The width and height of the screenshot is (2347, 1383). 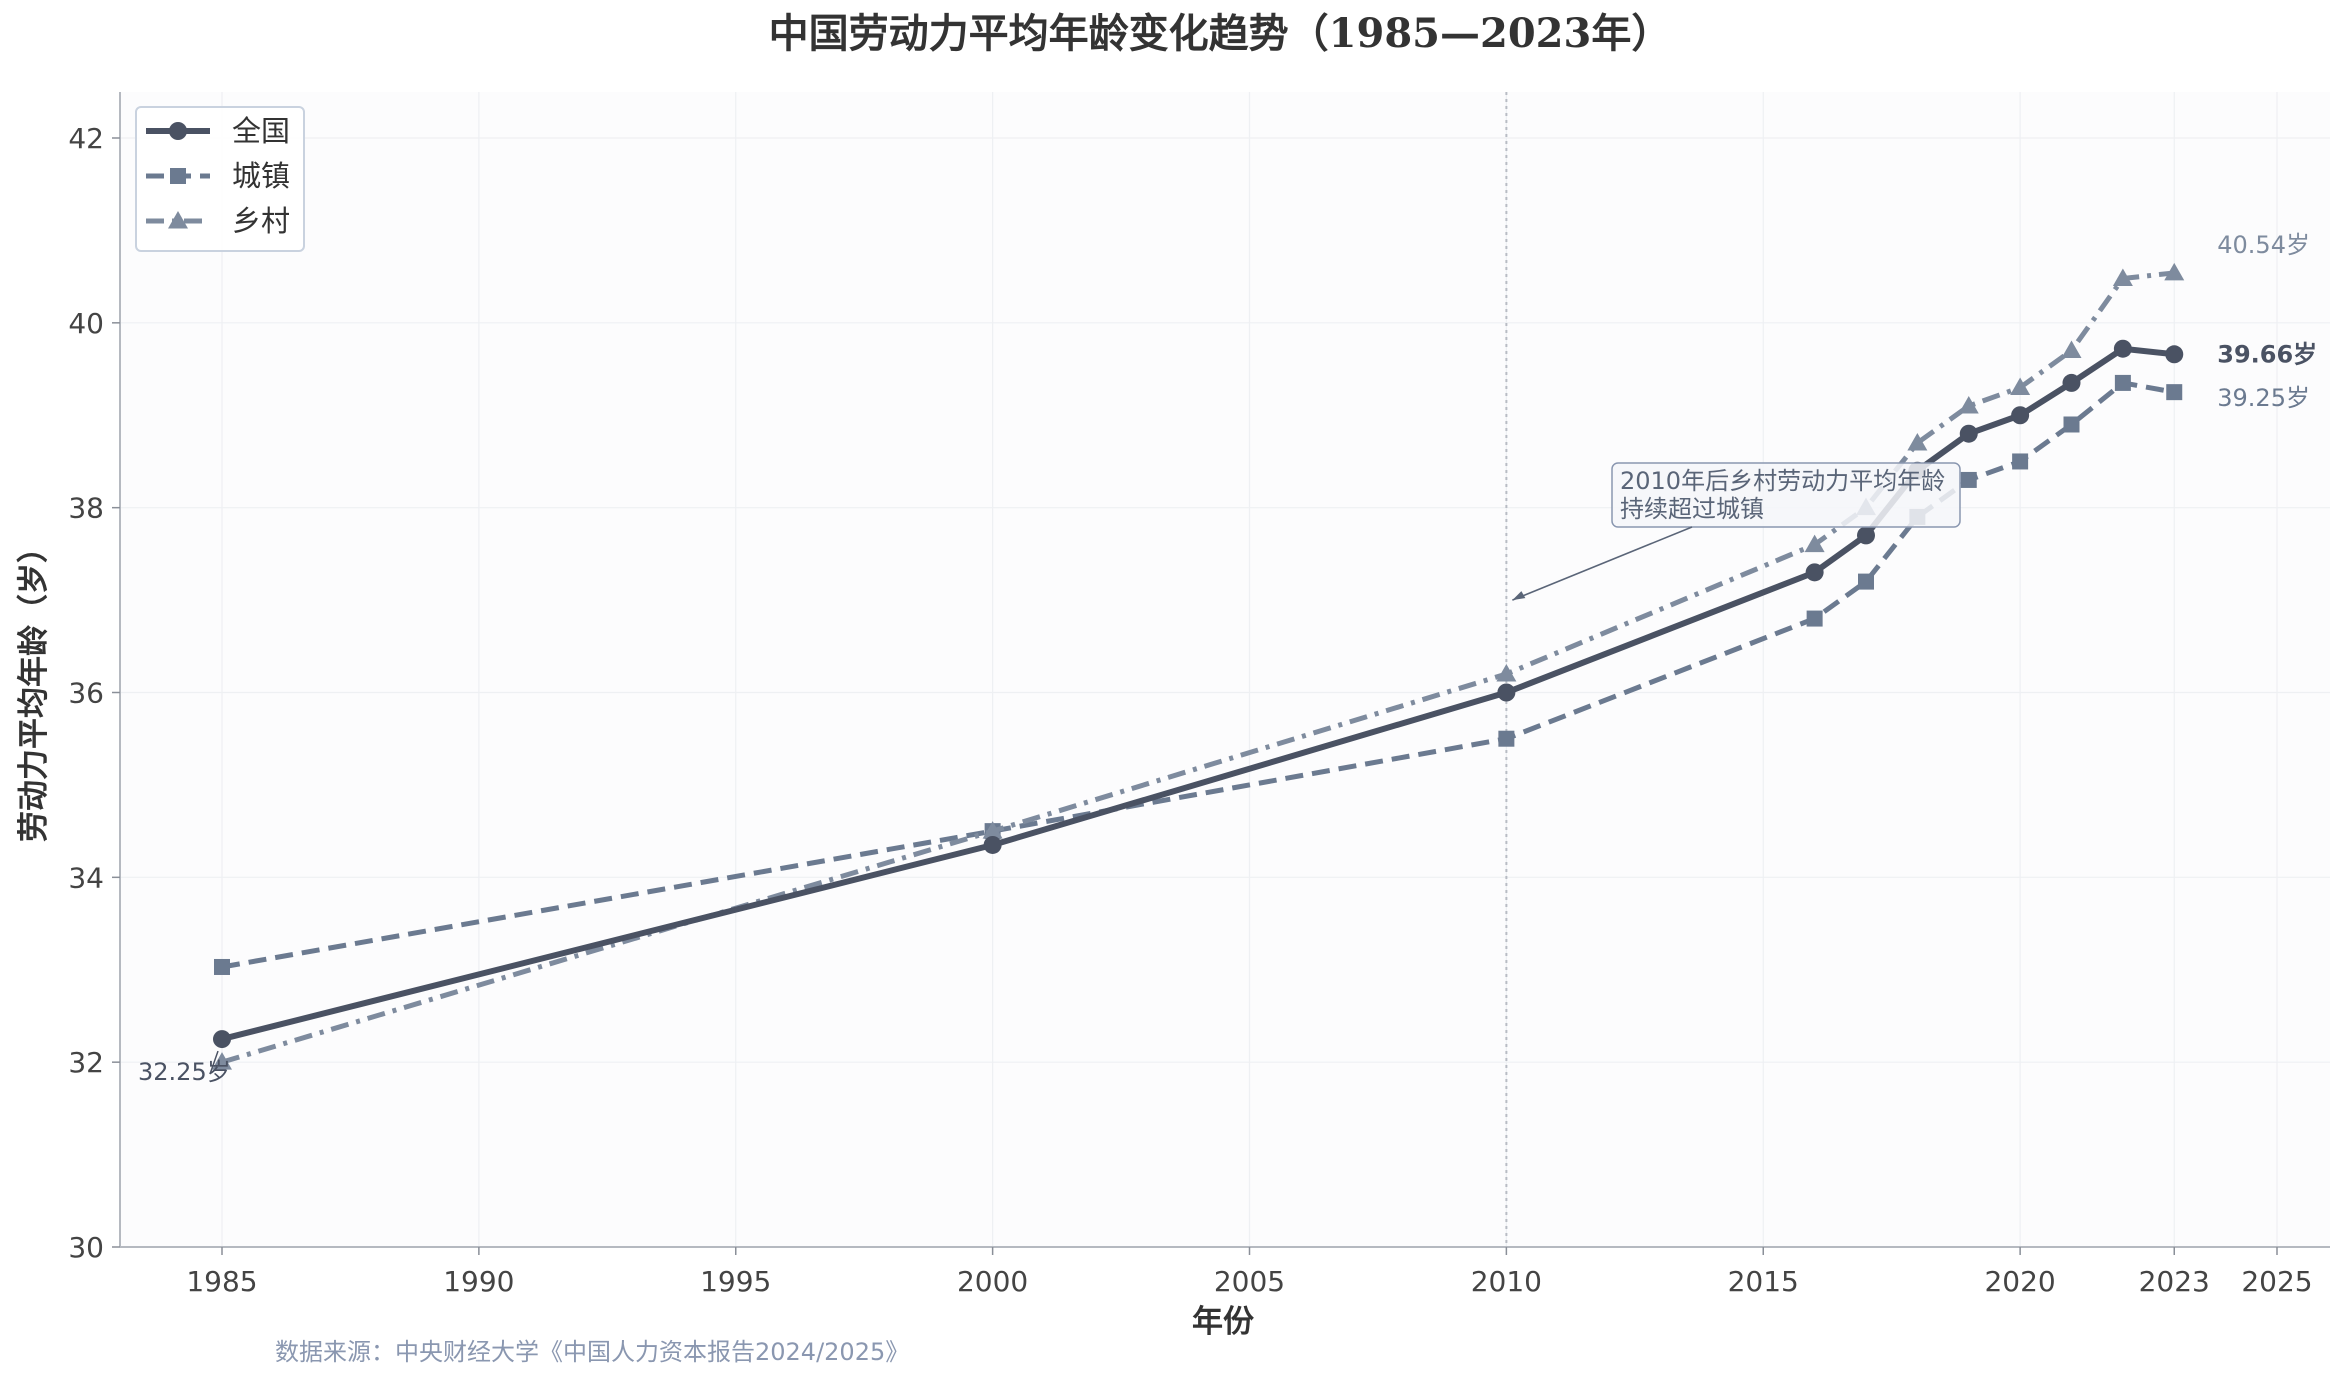 I want to click on legend-item-城镇: 城镇, so click(x=218, y=176).